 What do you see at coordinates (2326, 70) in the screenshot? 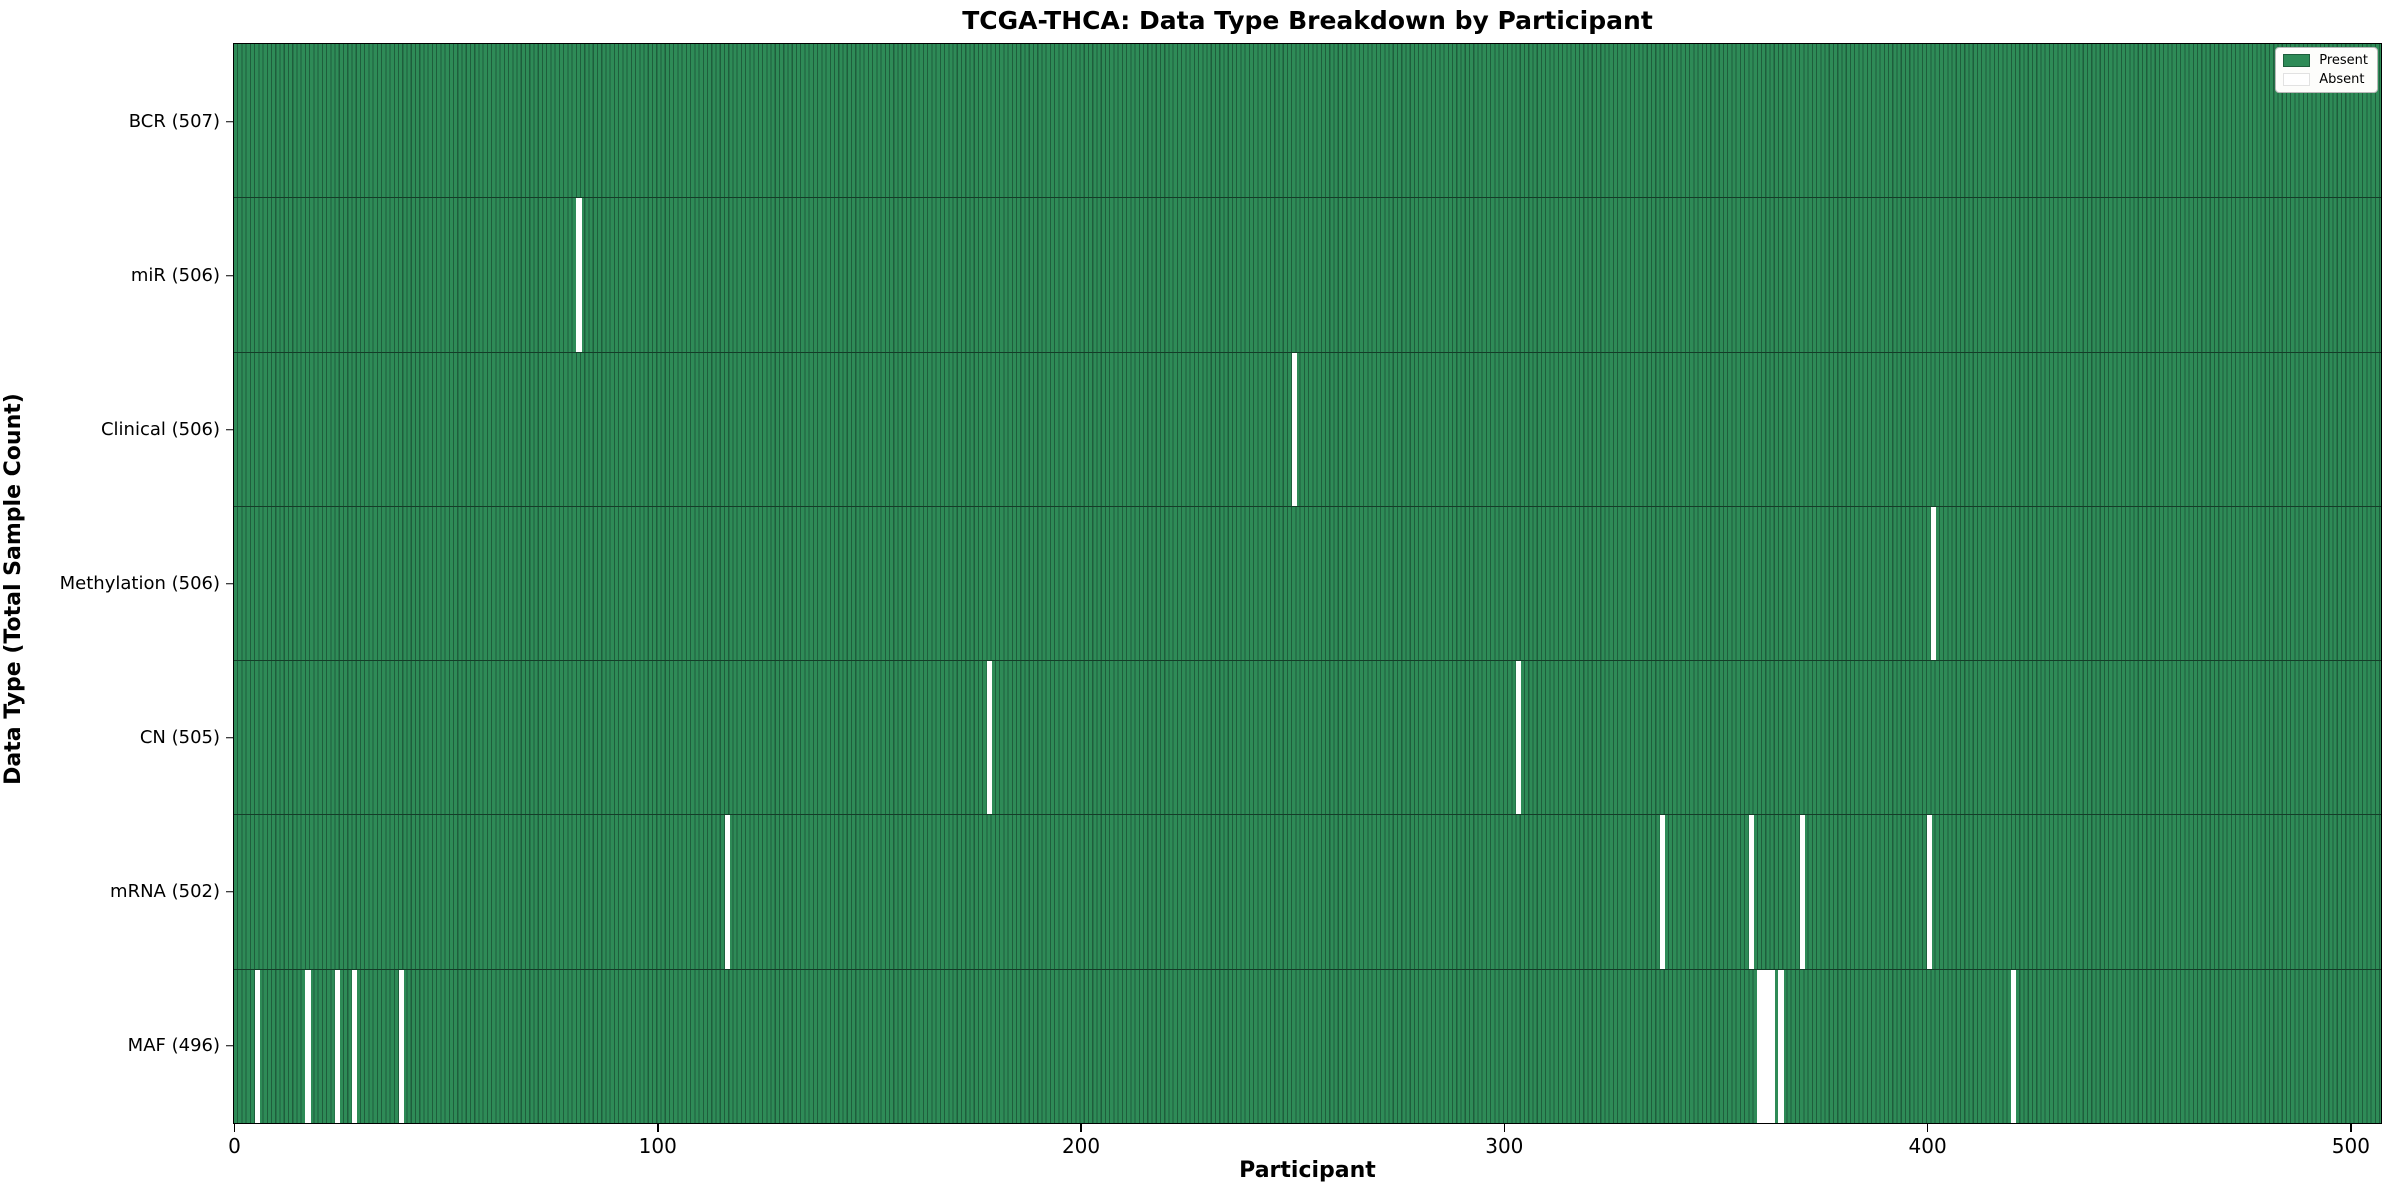
I see `legend: Present Absent` at bounding box center [2326, 70].